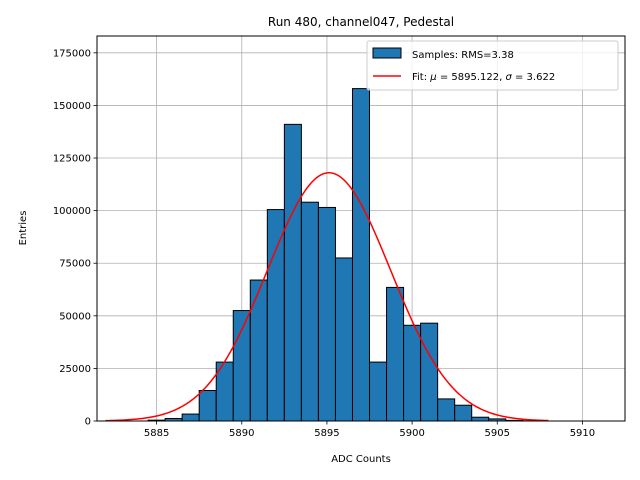  I want to click on y-tick-label: 25000, so click(75, 369).